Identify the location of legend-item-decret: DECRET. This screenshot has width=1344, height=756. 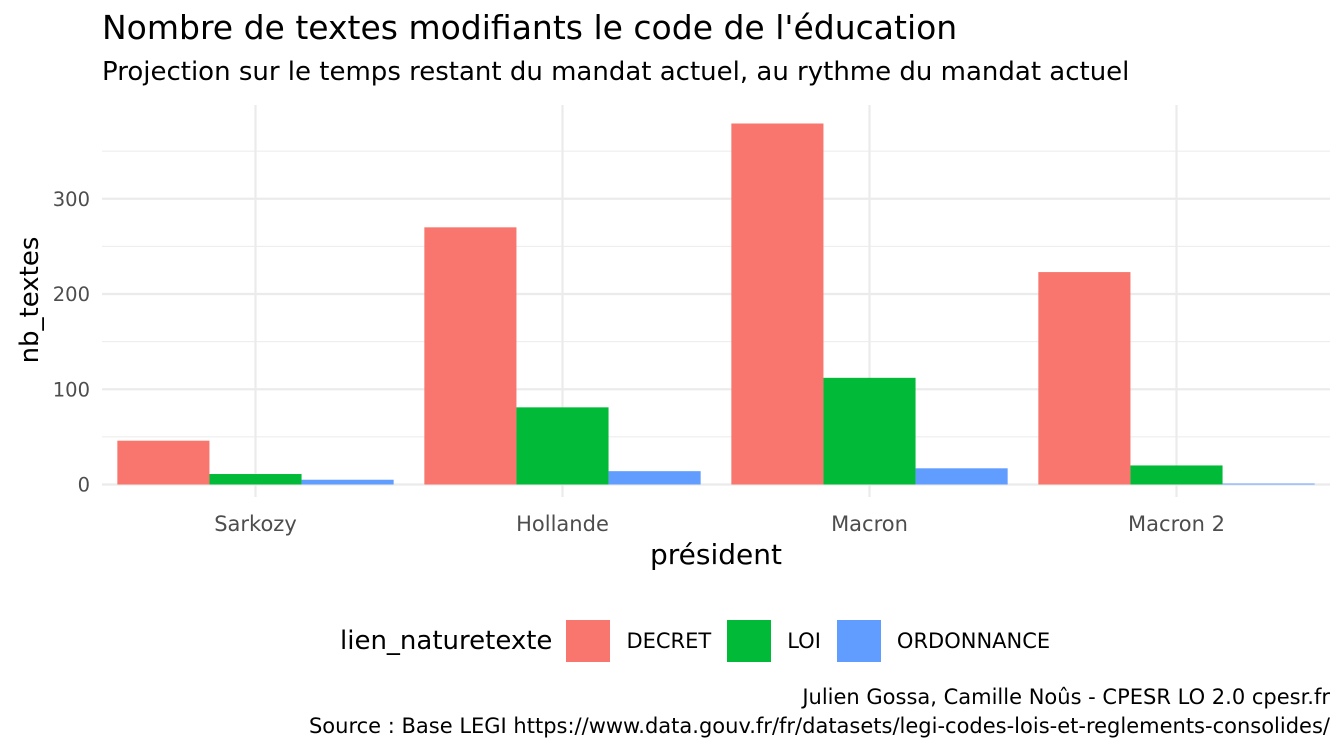
(638, 641).